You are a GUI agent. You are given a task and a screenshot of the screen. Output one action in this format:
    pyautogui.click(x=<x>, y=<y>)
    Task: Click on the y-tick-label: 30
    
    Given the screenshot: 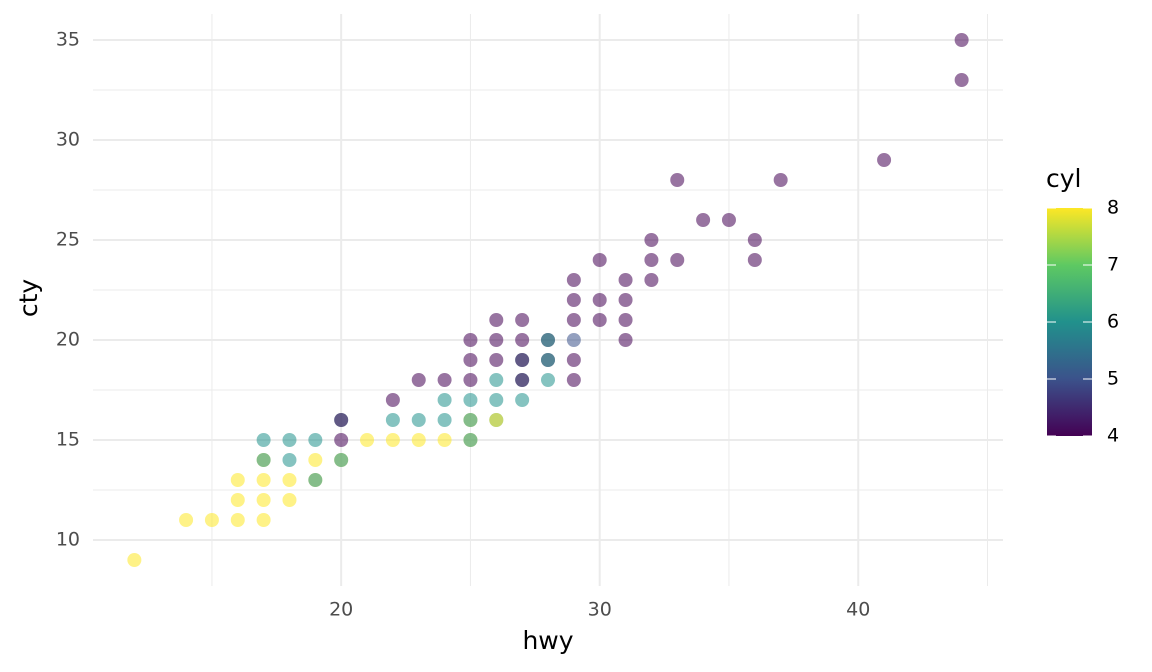 What is the action you would take?
    pyautogui.click(x=68, y=140)
    